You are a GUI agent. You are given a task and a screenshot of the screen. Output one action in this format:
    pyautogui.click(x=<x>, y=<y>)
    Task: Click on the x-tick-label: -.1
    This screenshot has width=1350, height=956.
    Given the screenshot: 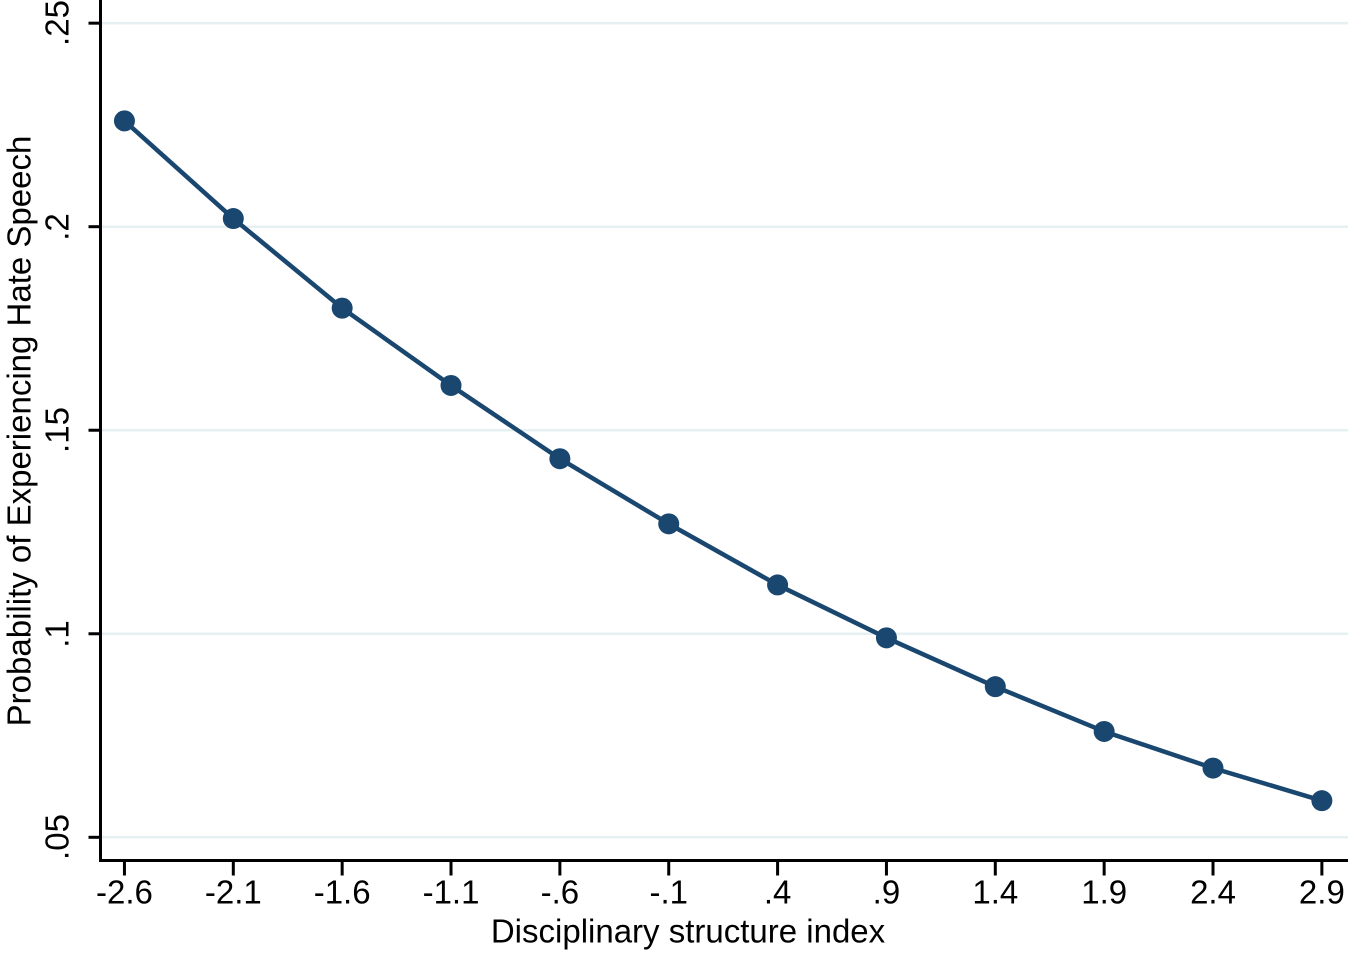 What is the action you would take?
    pyautogui.click(x=668, y=892)
    